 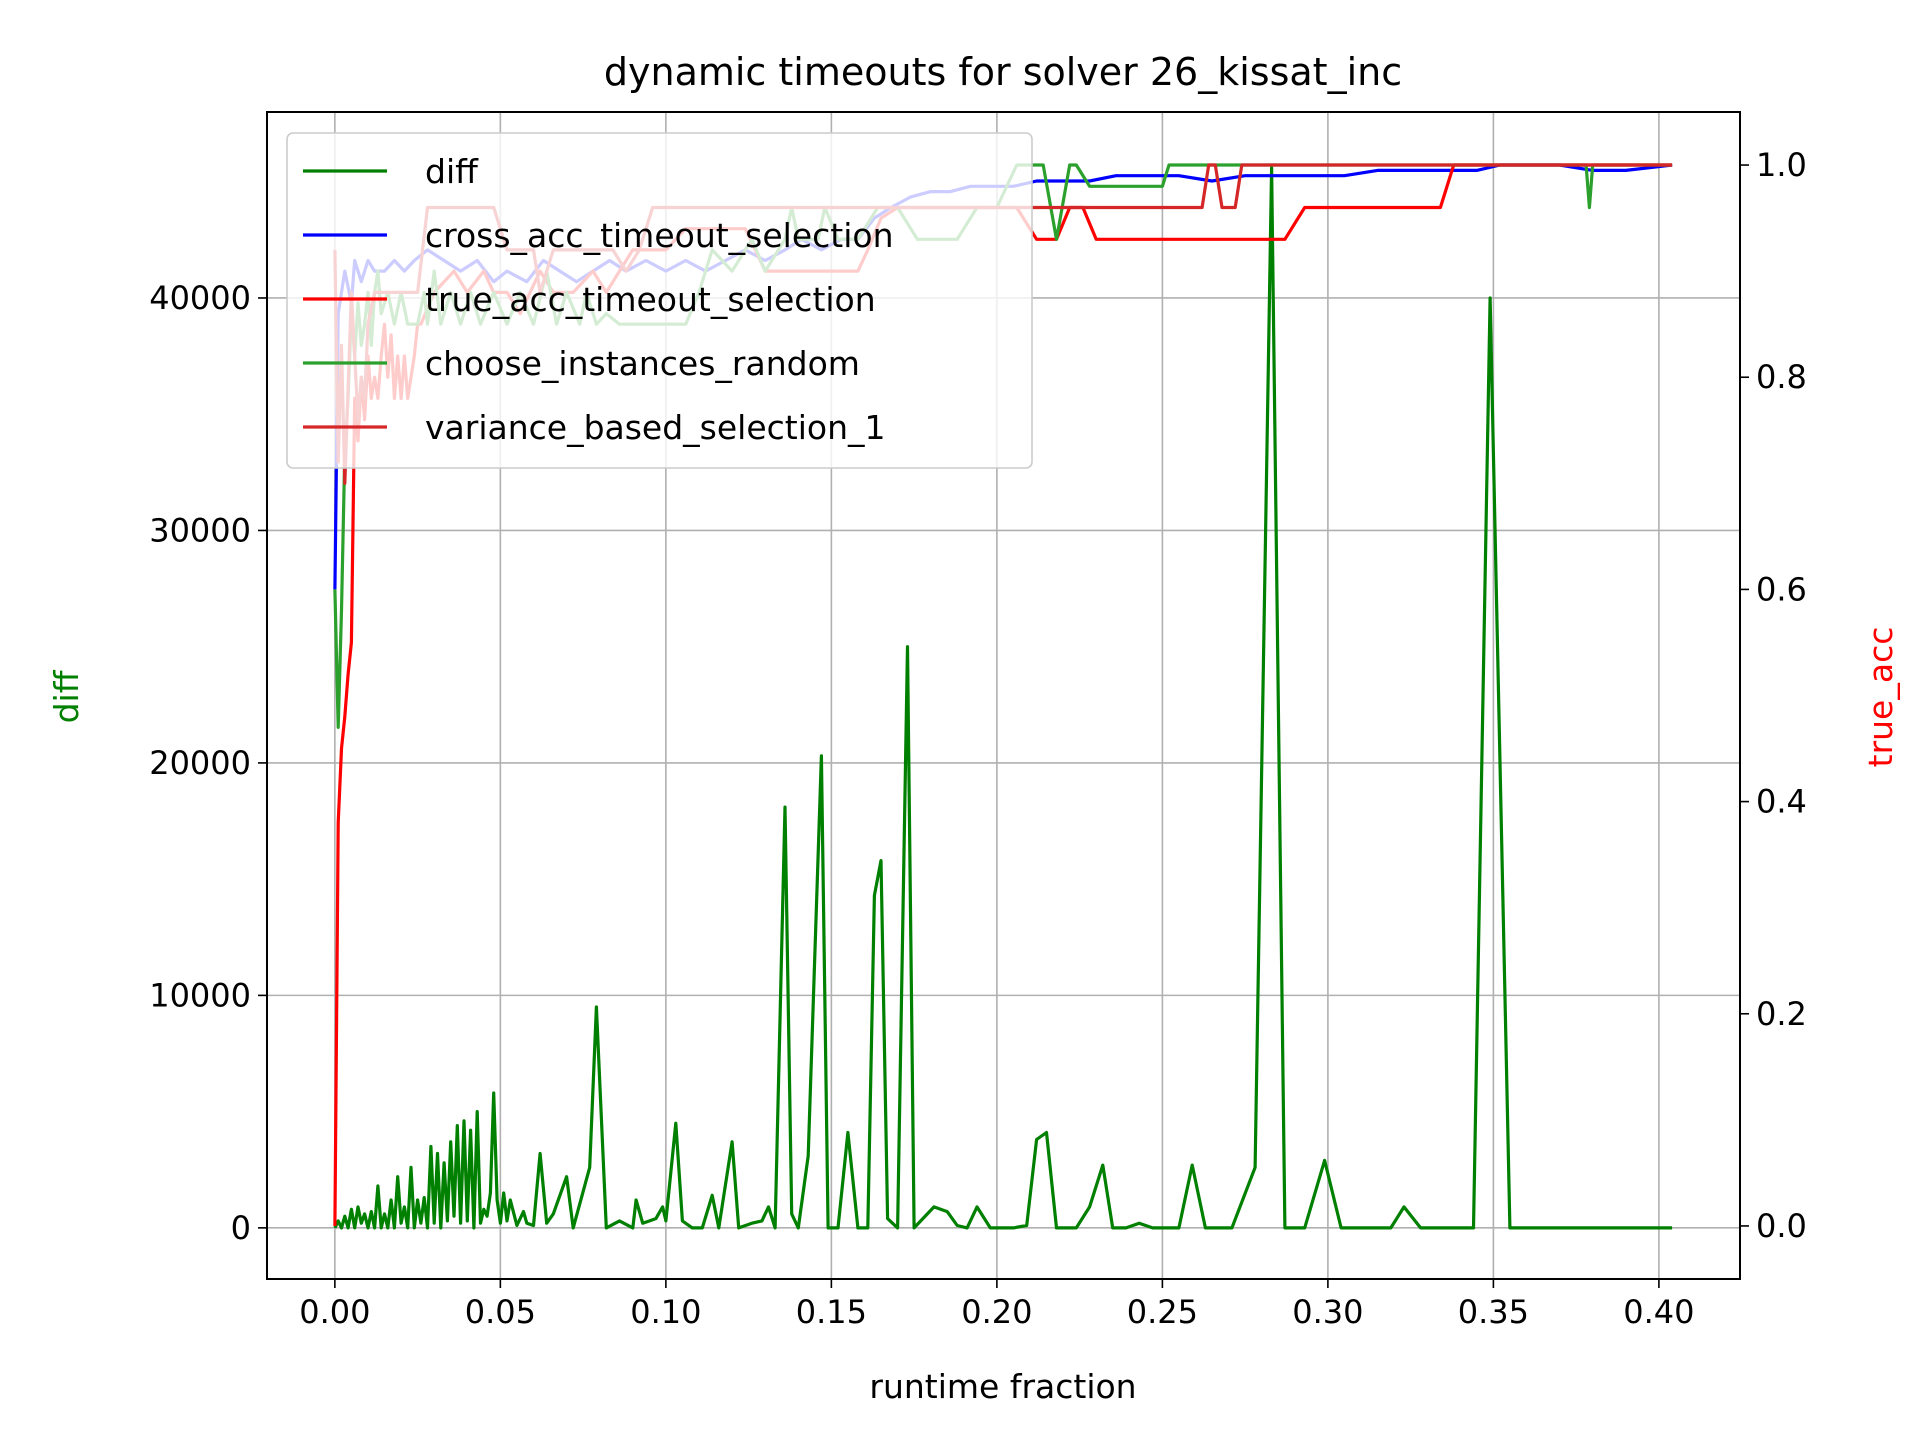 I want to click on y-right-tick-label: 0.8, so click(x=1781, y=377).